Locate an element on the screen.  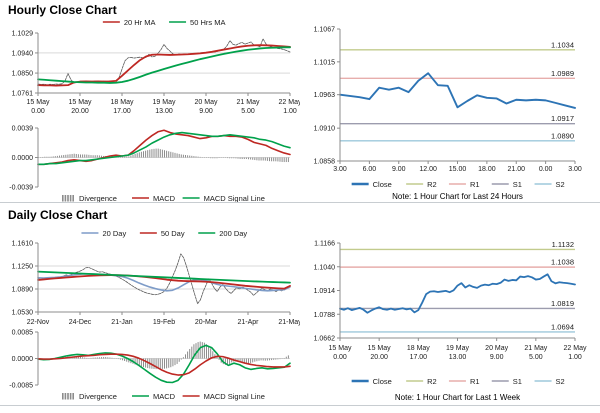
svg-text: 22-Nov is located at coordinates (38, 322).